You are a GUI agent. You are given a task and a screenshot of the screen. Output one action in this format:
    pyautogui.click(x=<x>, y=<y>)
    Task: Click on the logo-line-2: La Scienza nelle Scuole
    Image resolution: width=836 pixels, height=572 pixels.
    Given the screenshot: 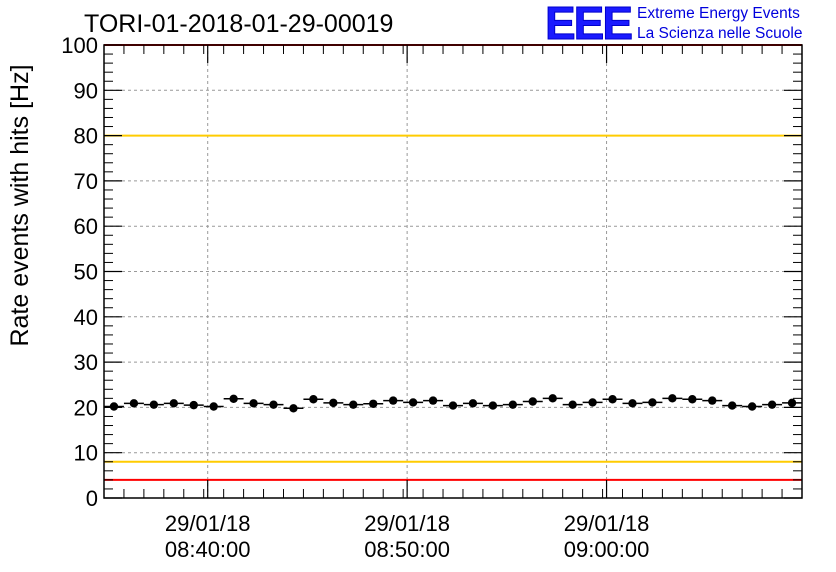 What is the action you would take?
    pyautogui.click(x=720, y=33)
    